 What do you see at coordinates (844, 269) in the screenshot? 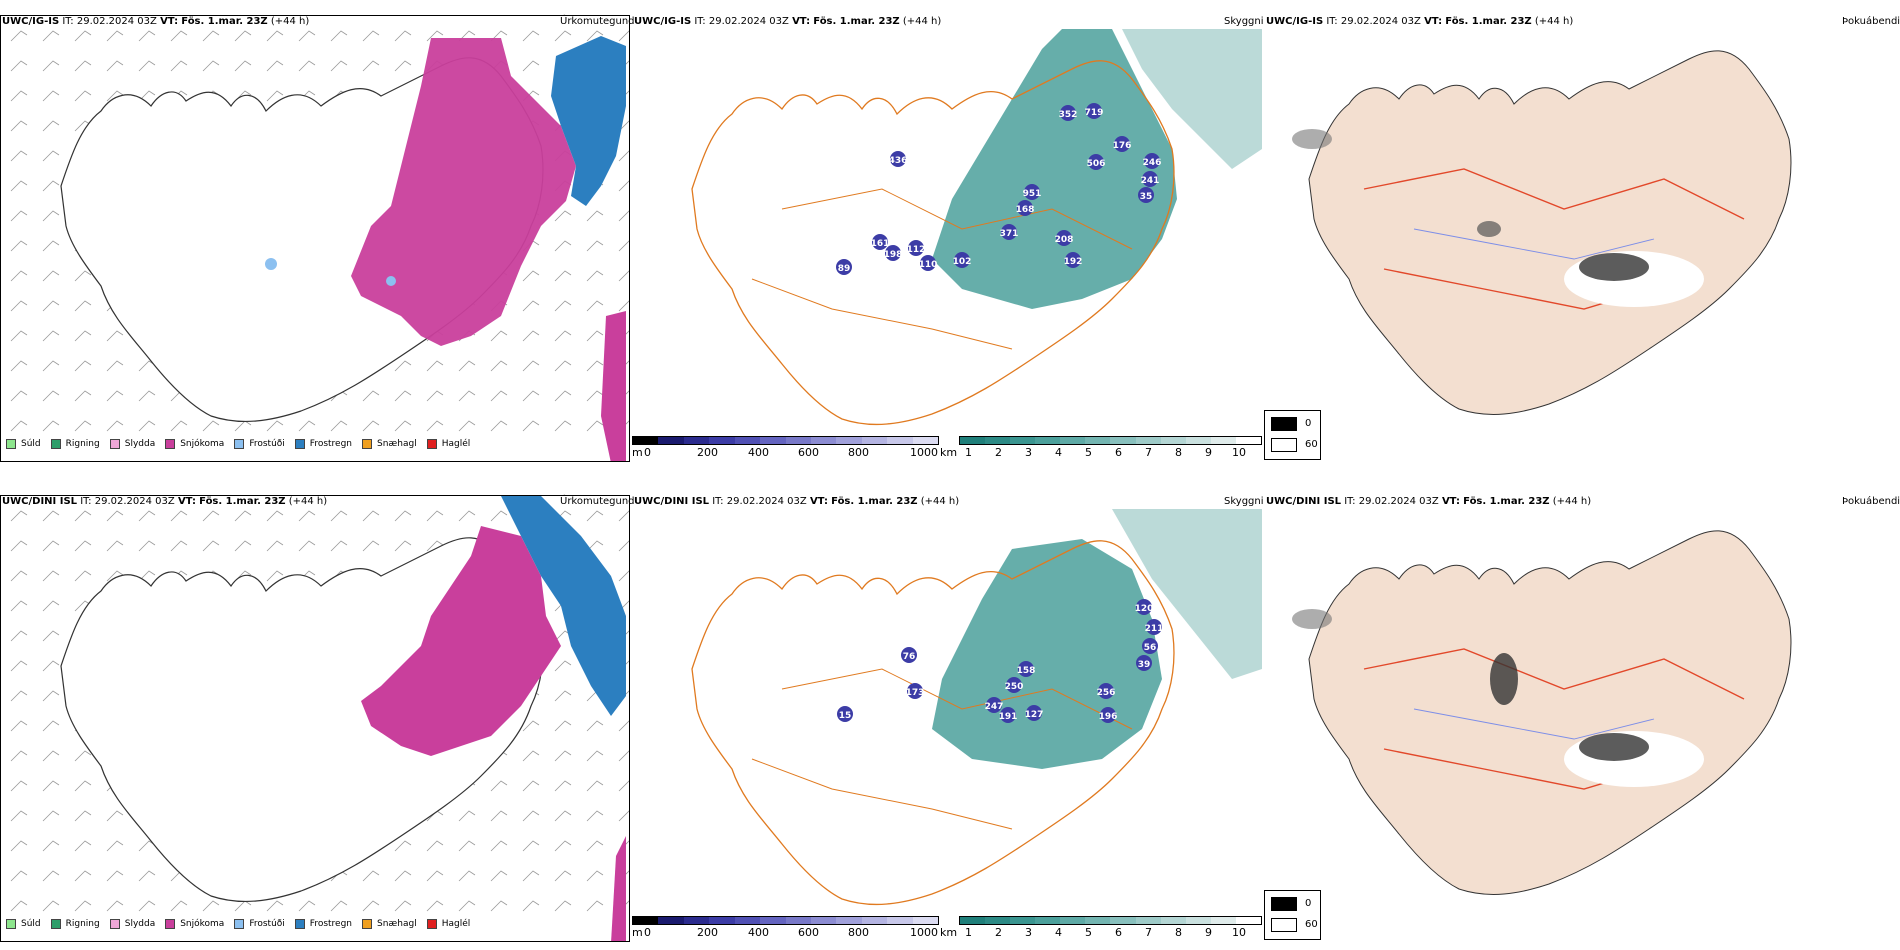
I see `cloud-base-label: 89` at bounding box center [844, 269].